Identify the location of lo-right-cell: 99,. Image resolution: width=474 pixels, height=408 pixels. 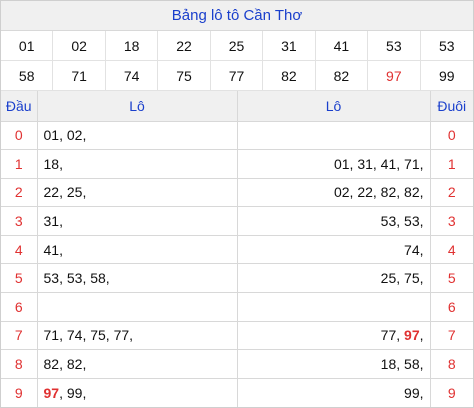
(334, 392).